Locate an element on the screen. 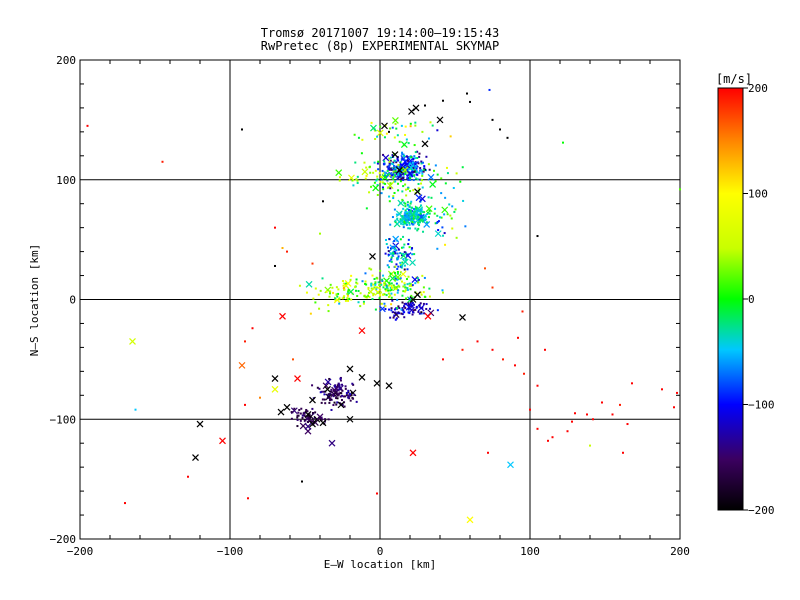  x-tick-label: 0 is located at coordinates (380, 551).